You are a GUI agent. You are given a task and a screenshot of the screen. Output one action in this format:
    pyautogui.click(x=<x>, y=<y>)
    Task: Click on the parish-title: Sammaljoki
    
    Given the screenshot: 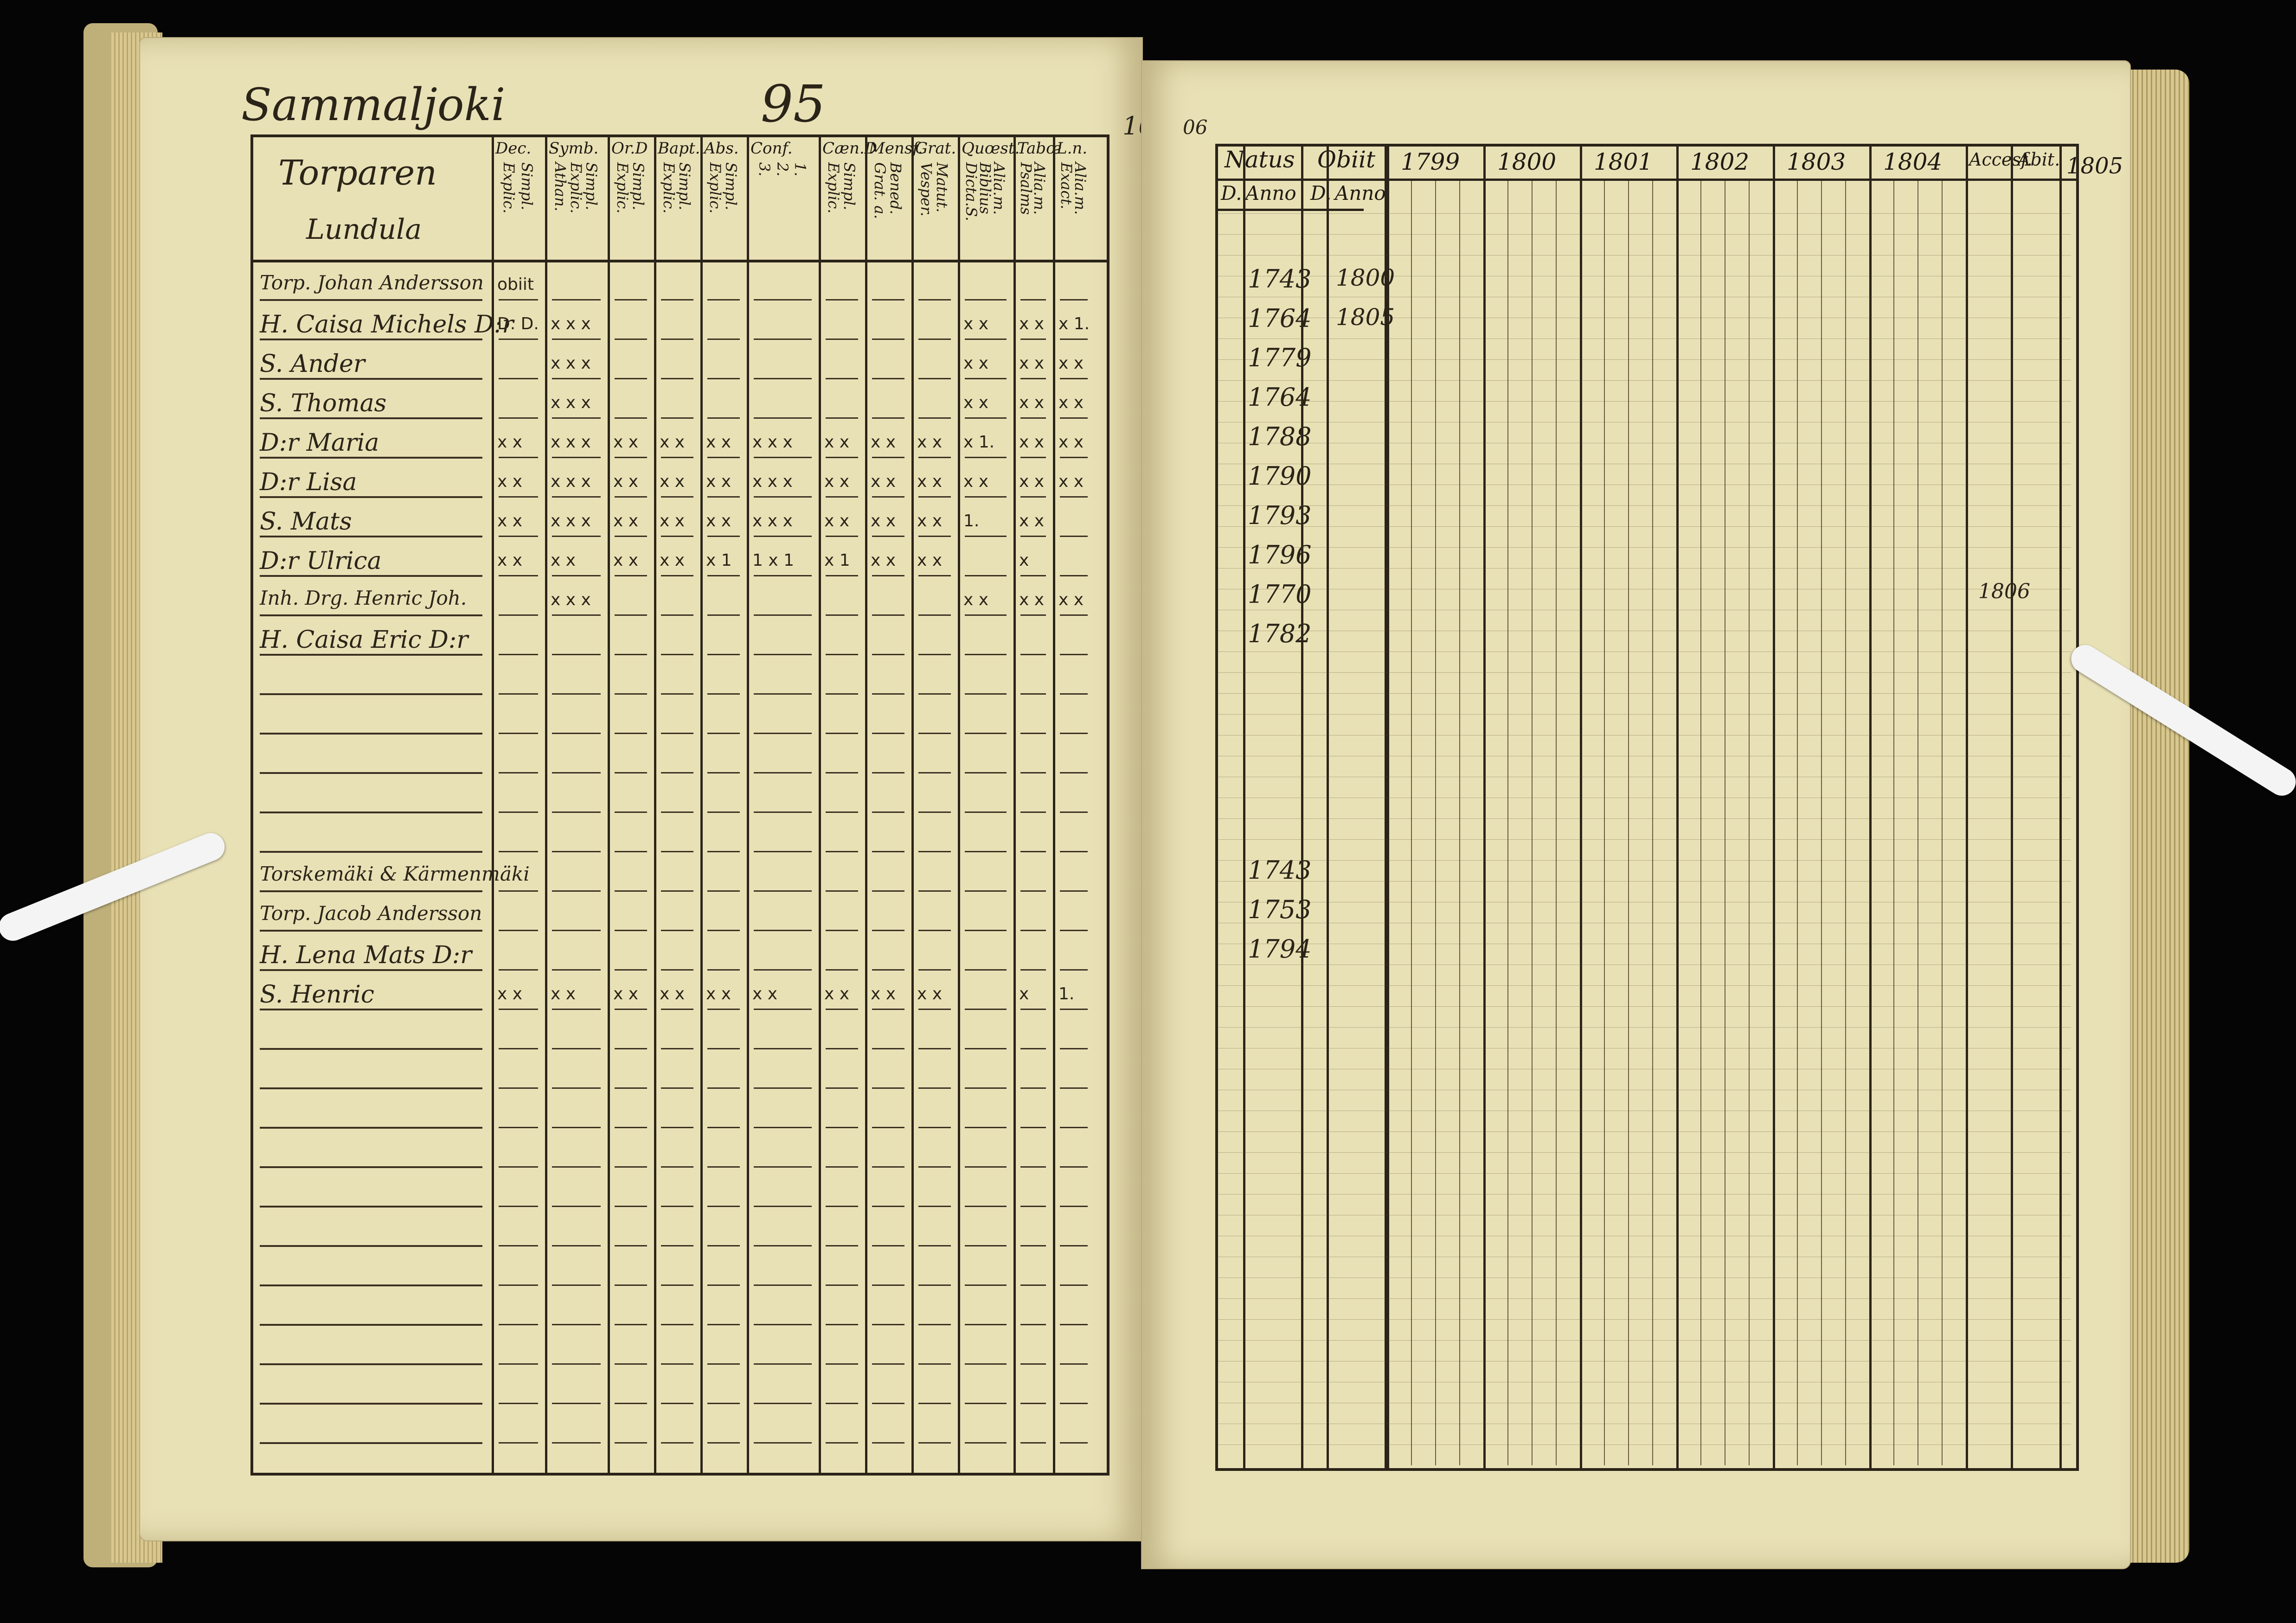 What is the action you would take?
    pyautogui.click(x=373, y=105)
    